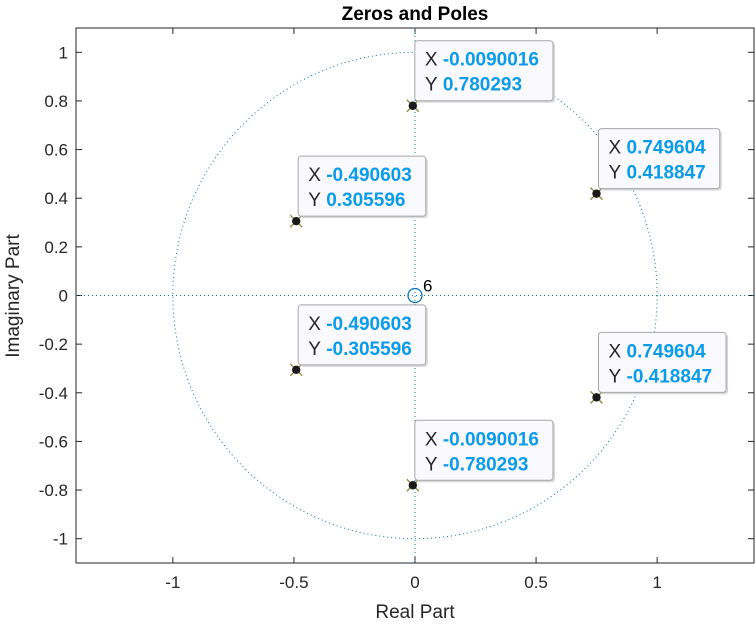  Describe the element at coordinates (482, 85) in the screenshot. I see `datatip-y-value: 0.780293` at that location.